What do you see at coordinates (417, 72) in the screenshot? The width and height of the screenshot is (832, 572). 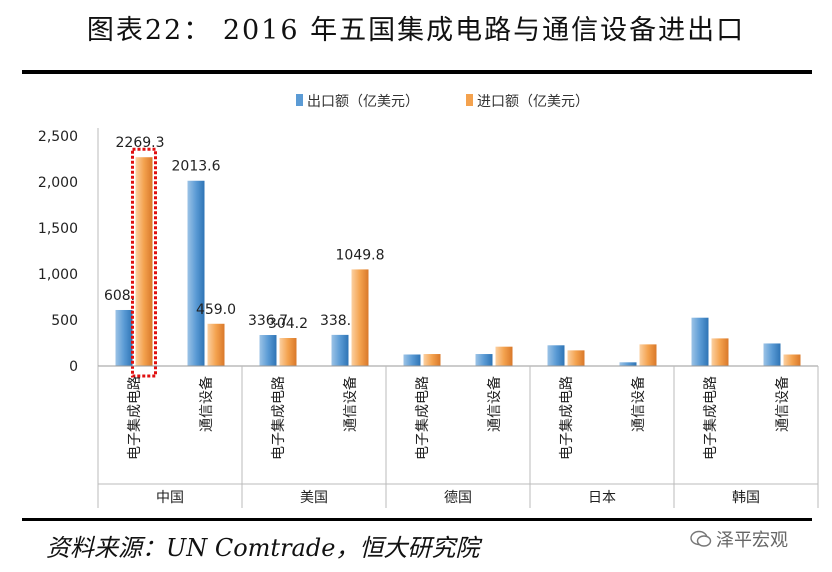 I see `title-divider` at bounding box center [417, 72].